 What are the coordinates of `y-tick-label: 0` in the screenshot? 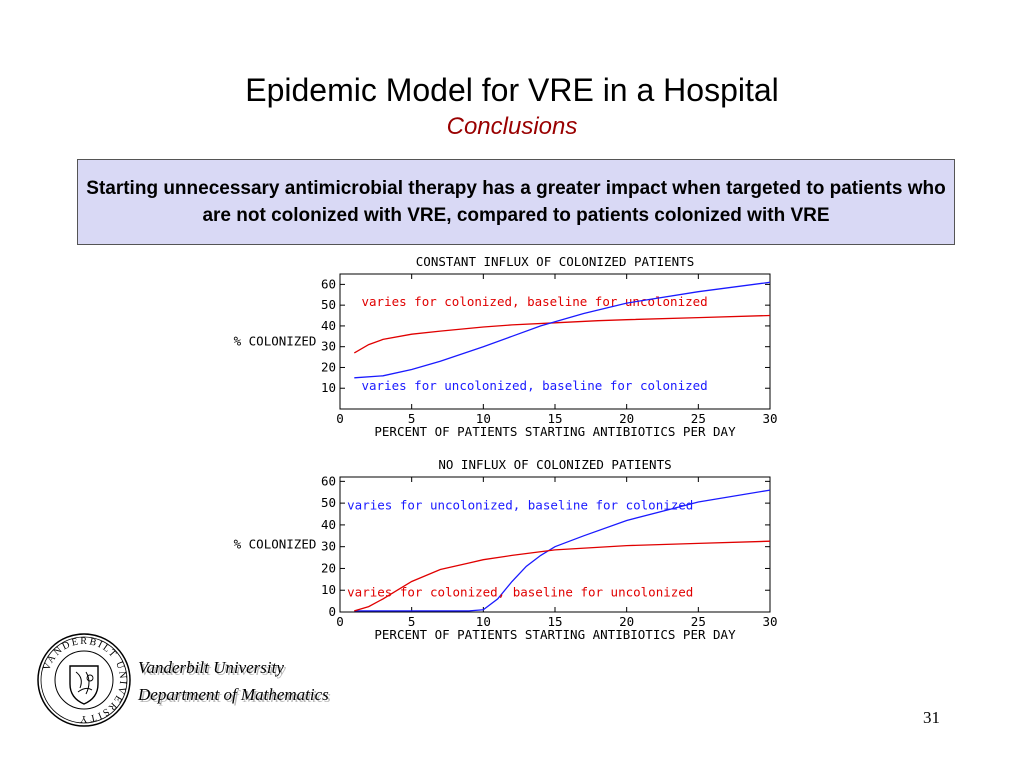 It's located at (332, 611).